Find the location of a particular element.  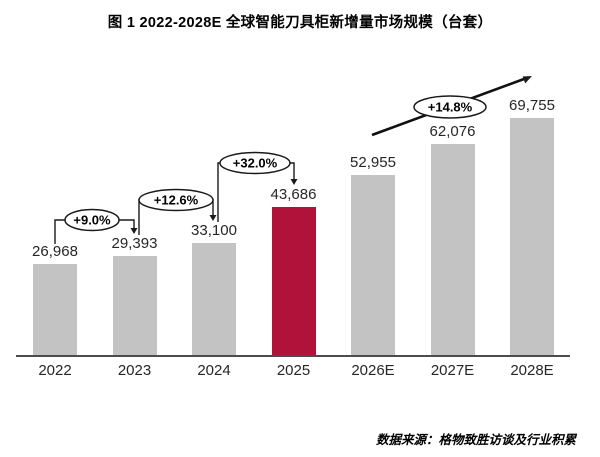

bar-value-label-2025: 43,686 is located at coordinates (293, 194).